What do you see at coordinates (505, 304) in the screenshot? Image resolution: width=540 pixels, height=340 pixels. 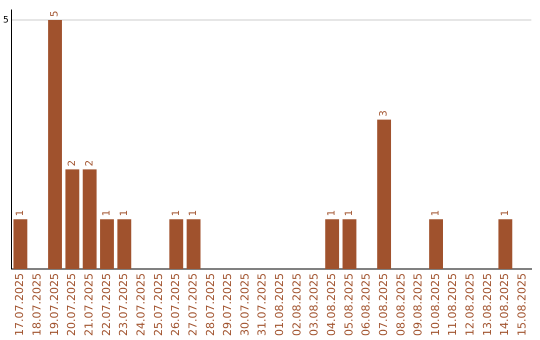 I see `x-tick-label: 14.08.2025` at bounding box center [505, 304].